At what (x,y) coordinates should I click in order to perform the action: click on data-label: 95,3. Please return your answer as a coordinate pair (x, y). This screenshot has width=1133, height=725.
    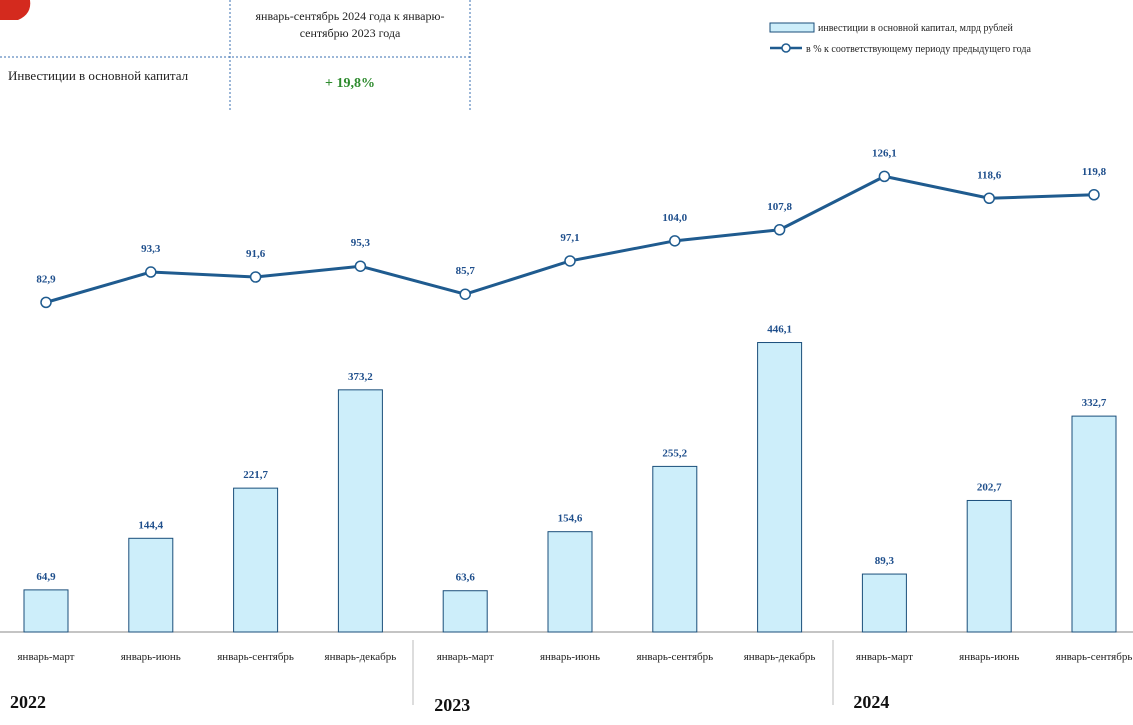
    Looking at the image, I should click on (361, 243).